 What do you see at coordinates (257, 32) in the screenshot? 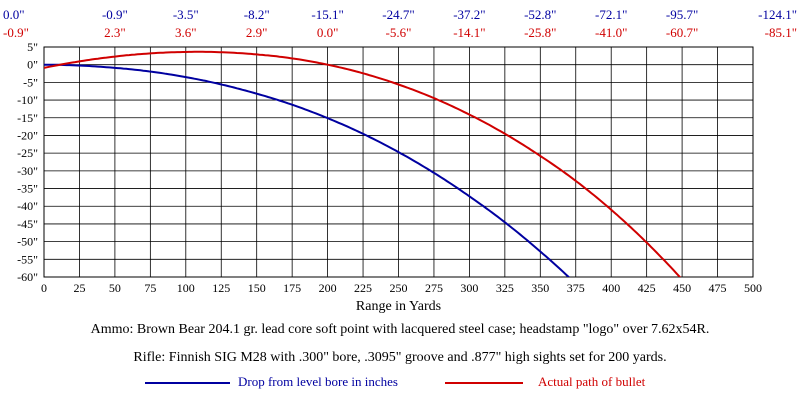
I see `path-value-label: 2.9"` at bounding box center [257, 32].